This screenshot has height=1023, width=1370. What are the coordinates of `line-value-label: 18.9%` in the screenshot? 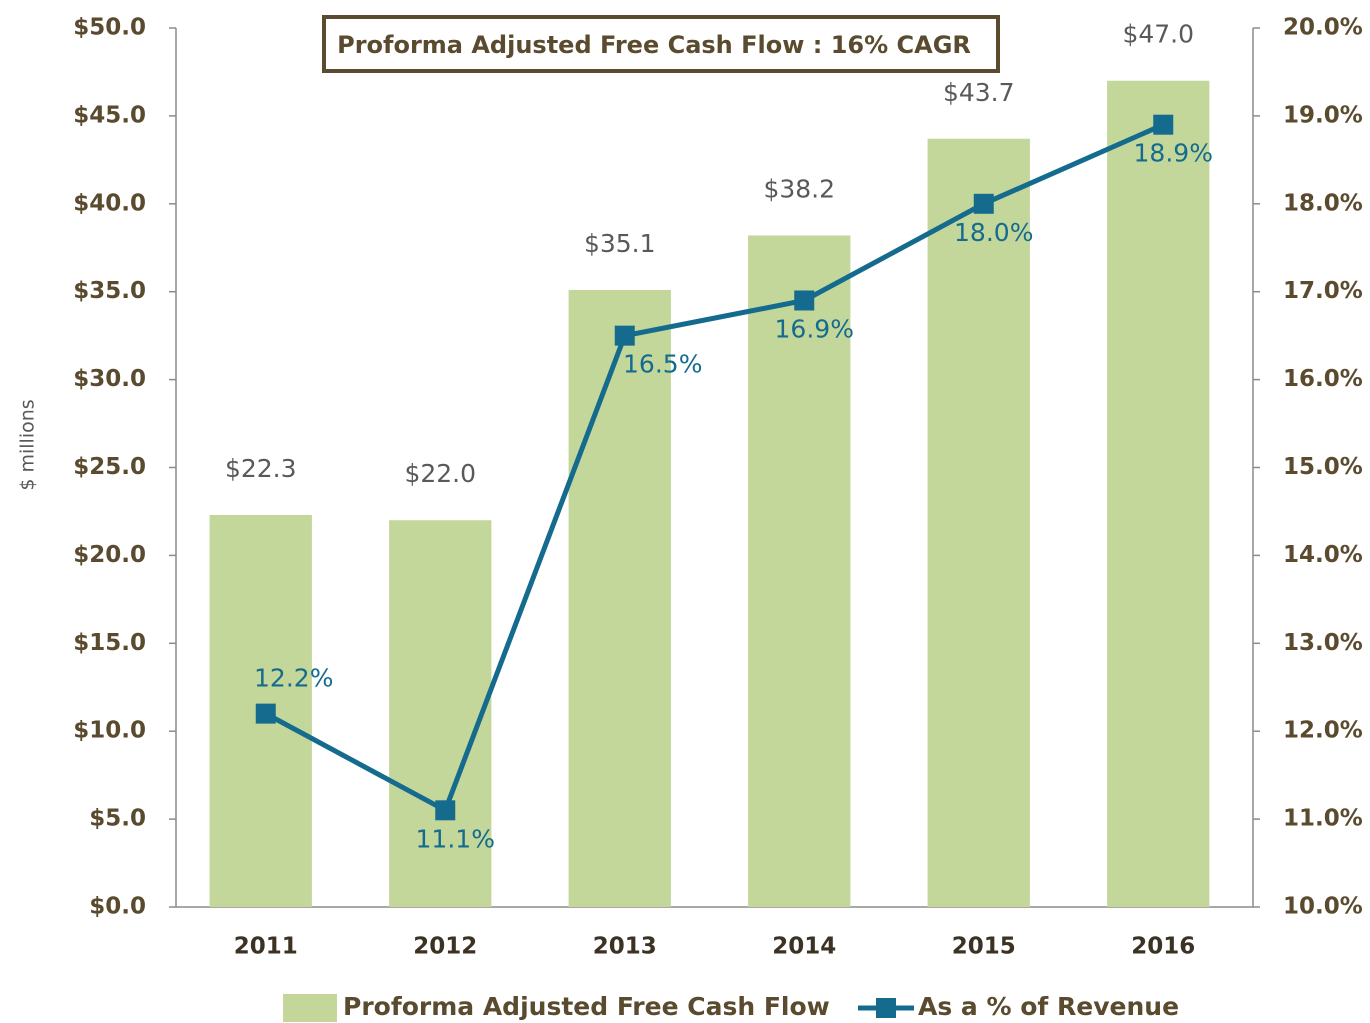 It's located at (1173, 153).